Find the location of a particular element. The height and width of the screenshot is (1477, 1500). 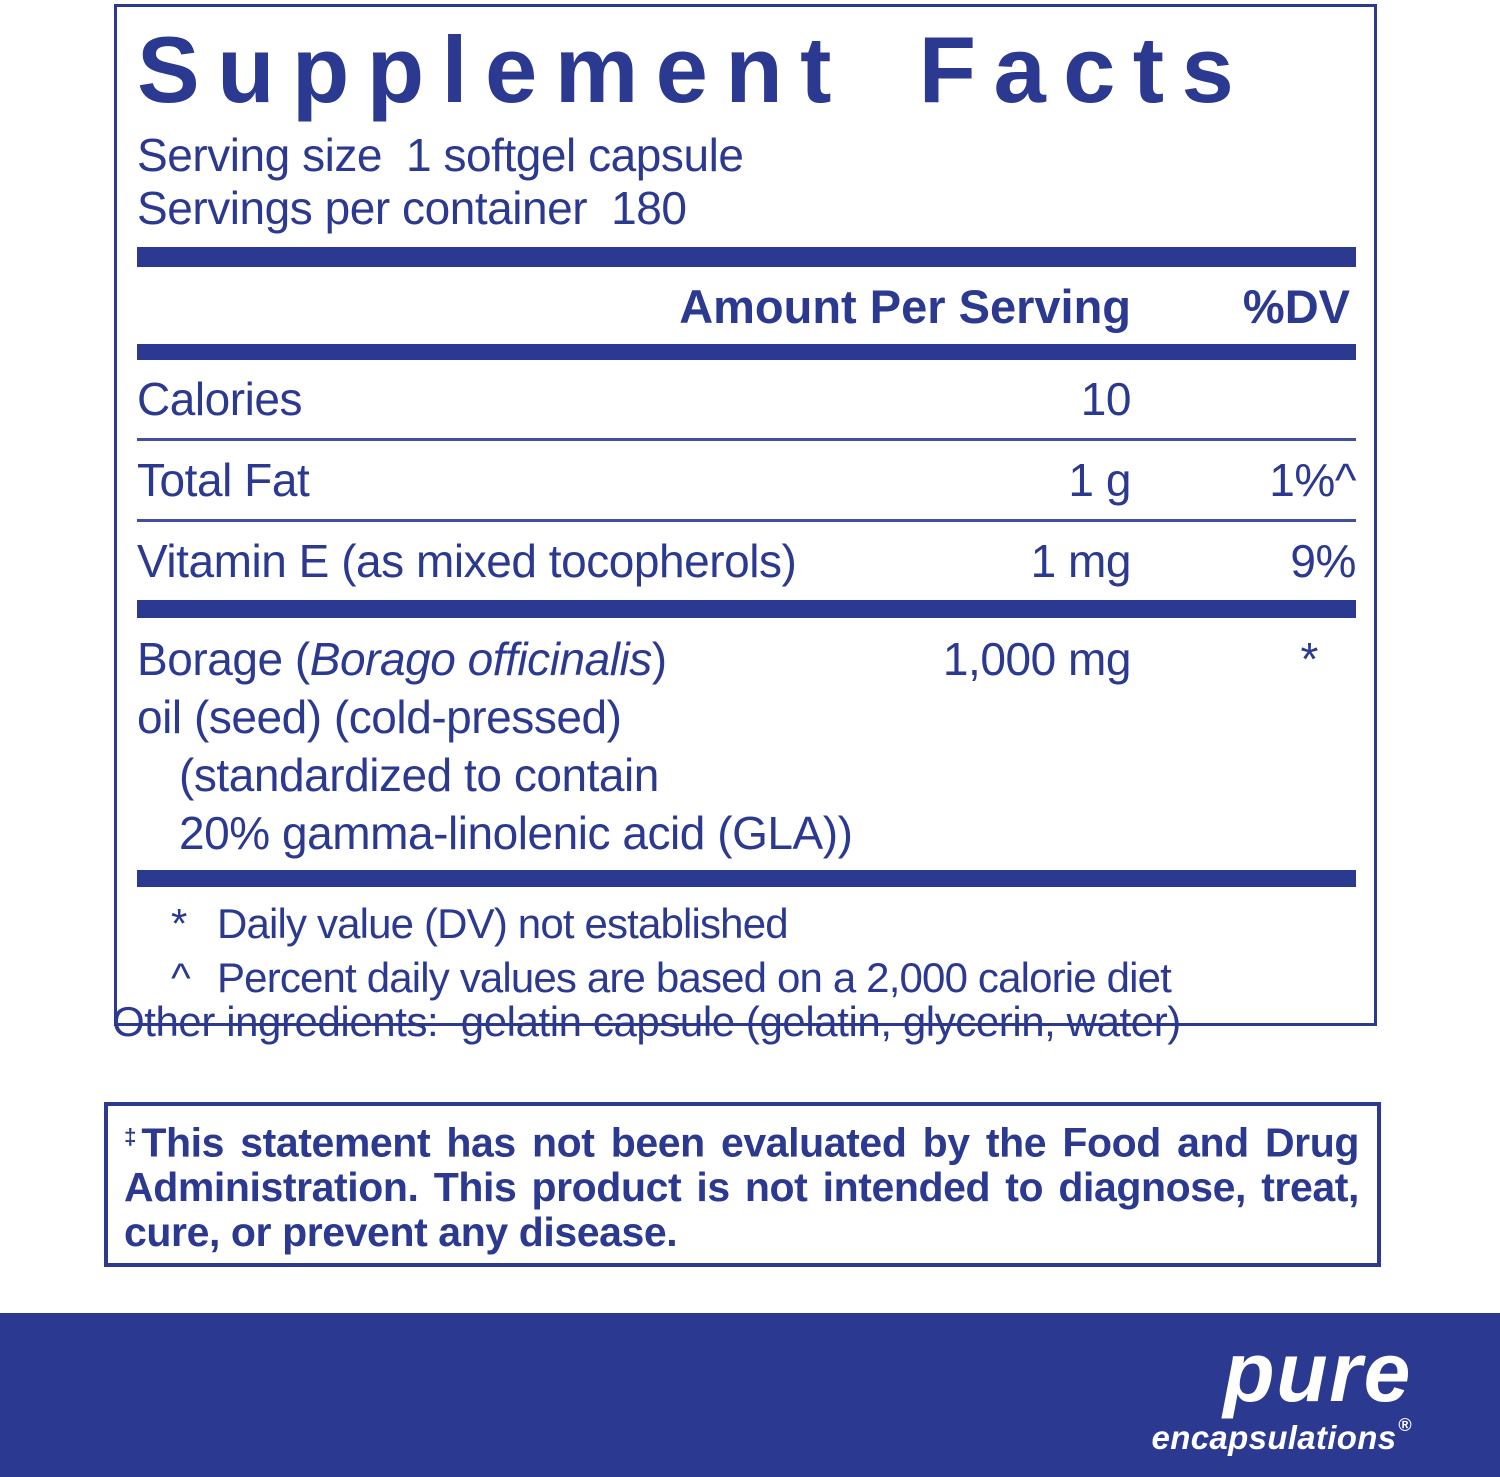

servings-per-container-label: Servings per container is located at coordinates (362, 208).